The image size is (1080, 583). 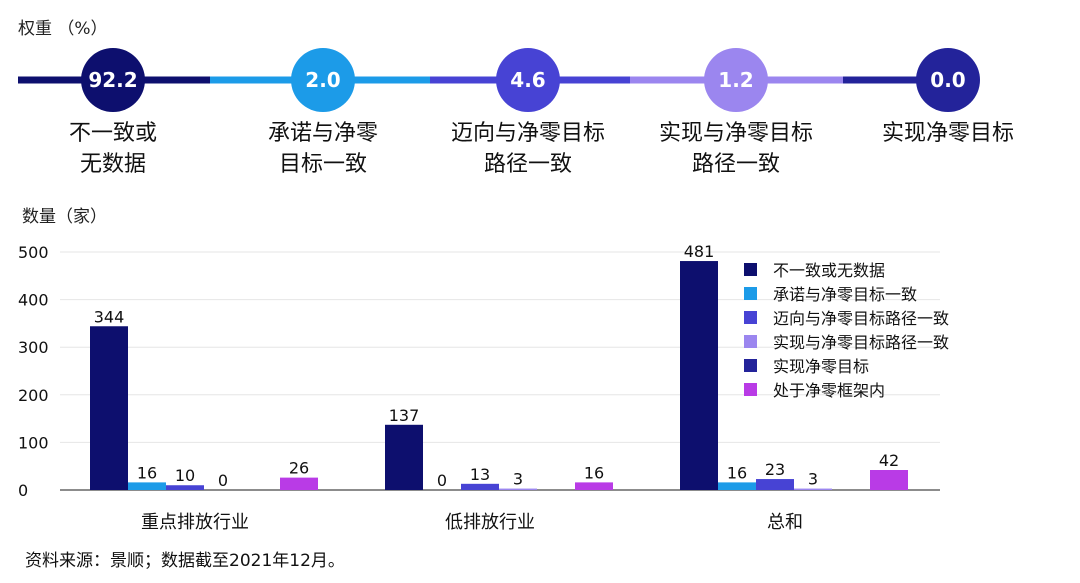 I want to click on bar-data-label: 13, so click(x=480, y=474).